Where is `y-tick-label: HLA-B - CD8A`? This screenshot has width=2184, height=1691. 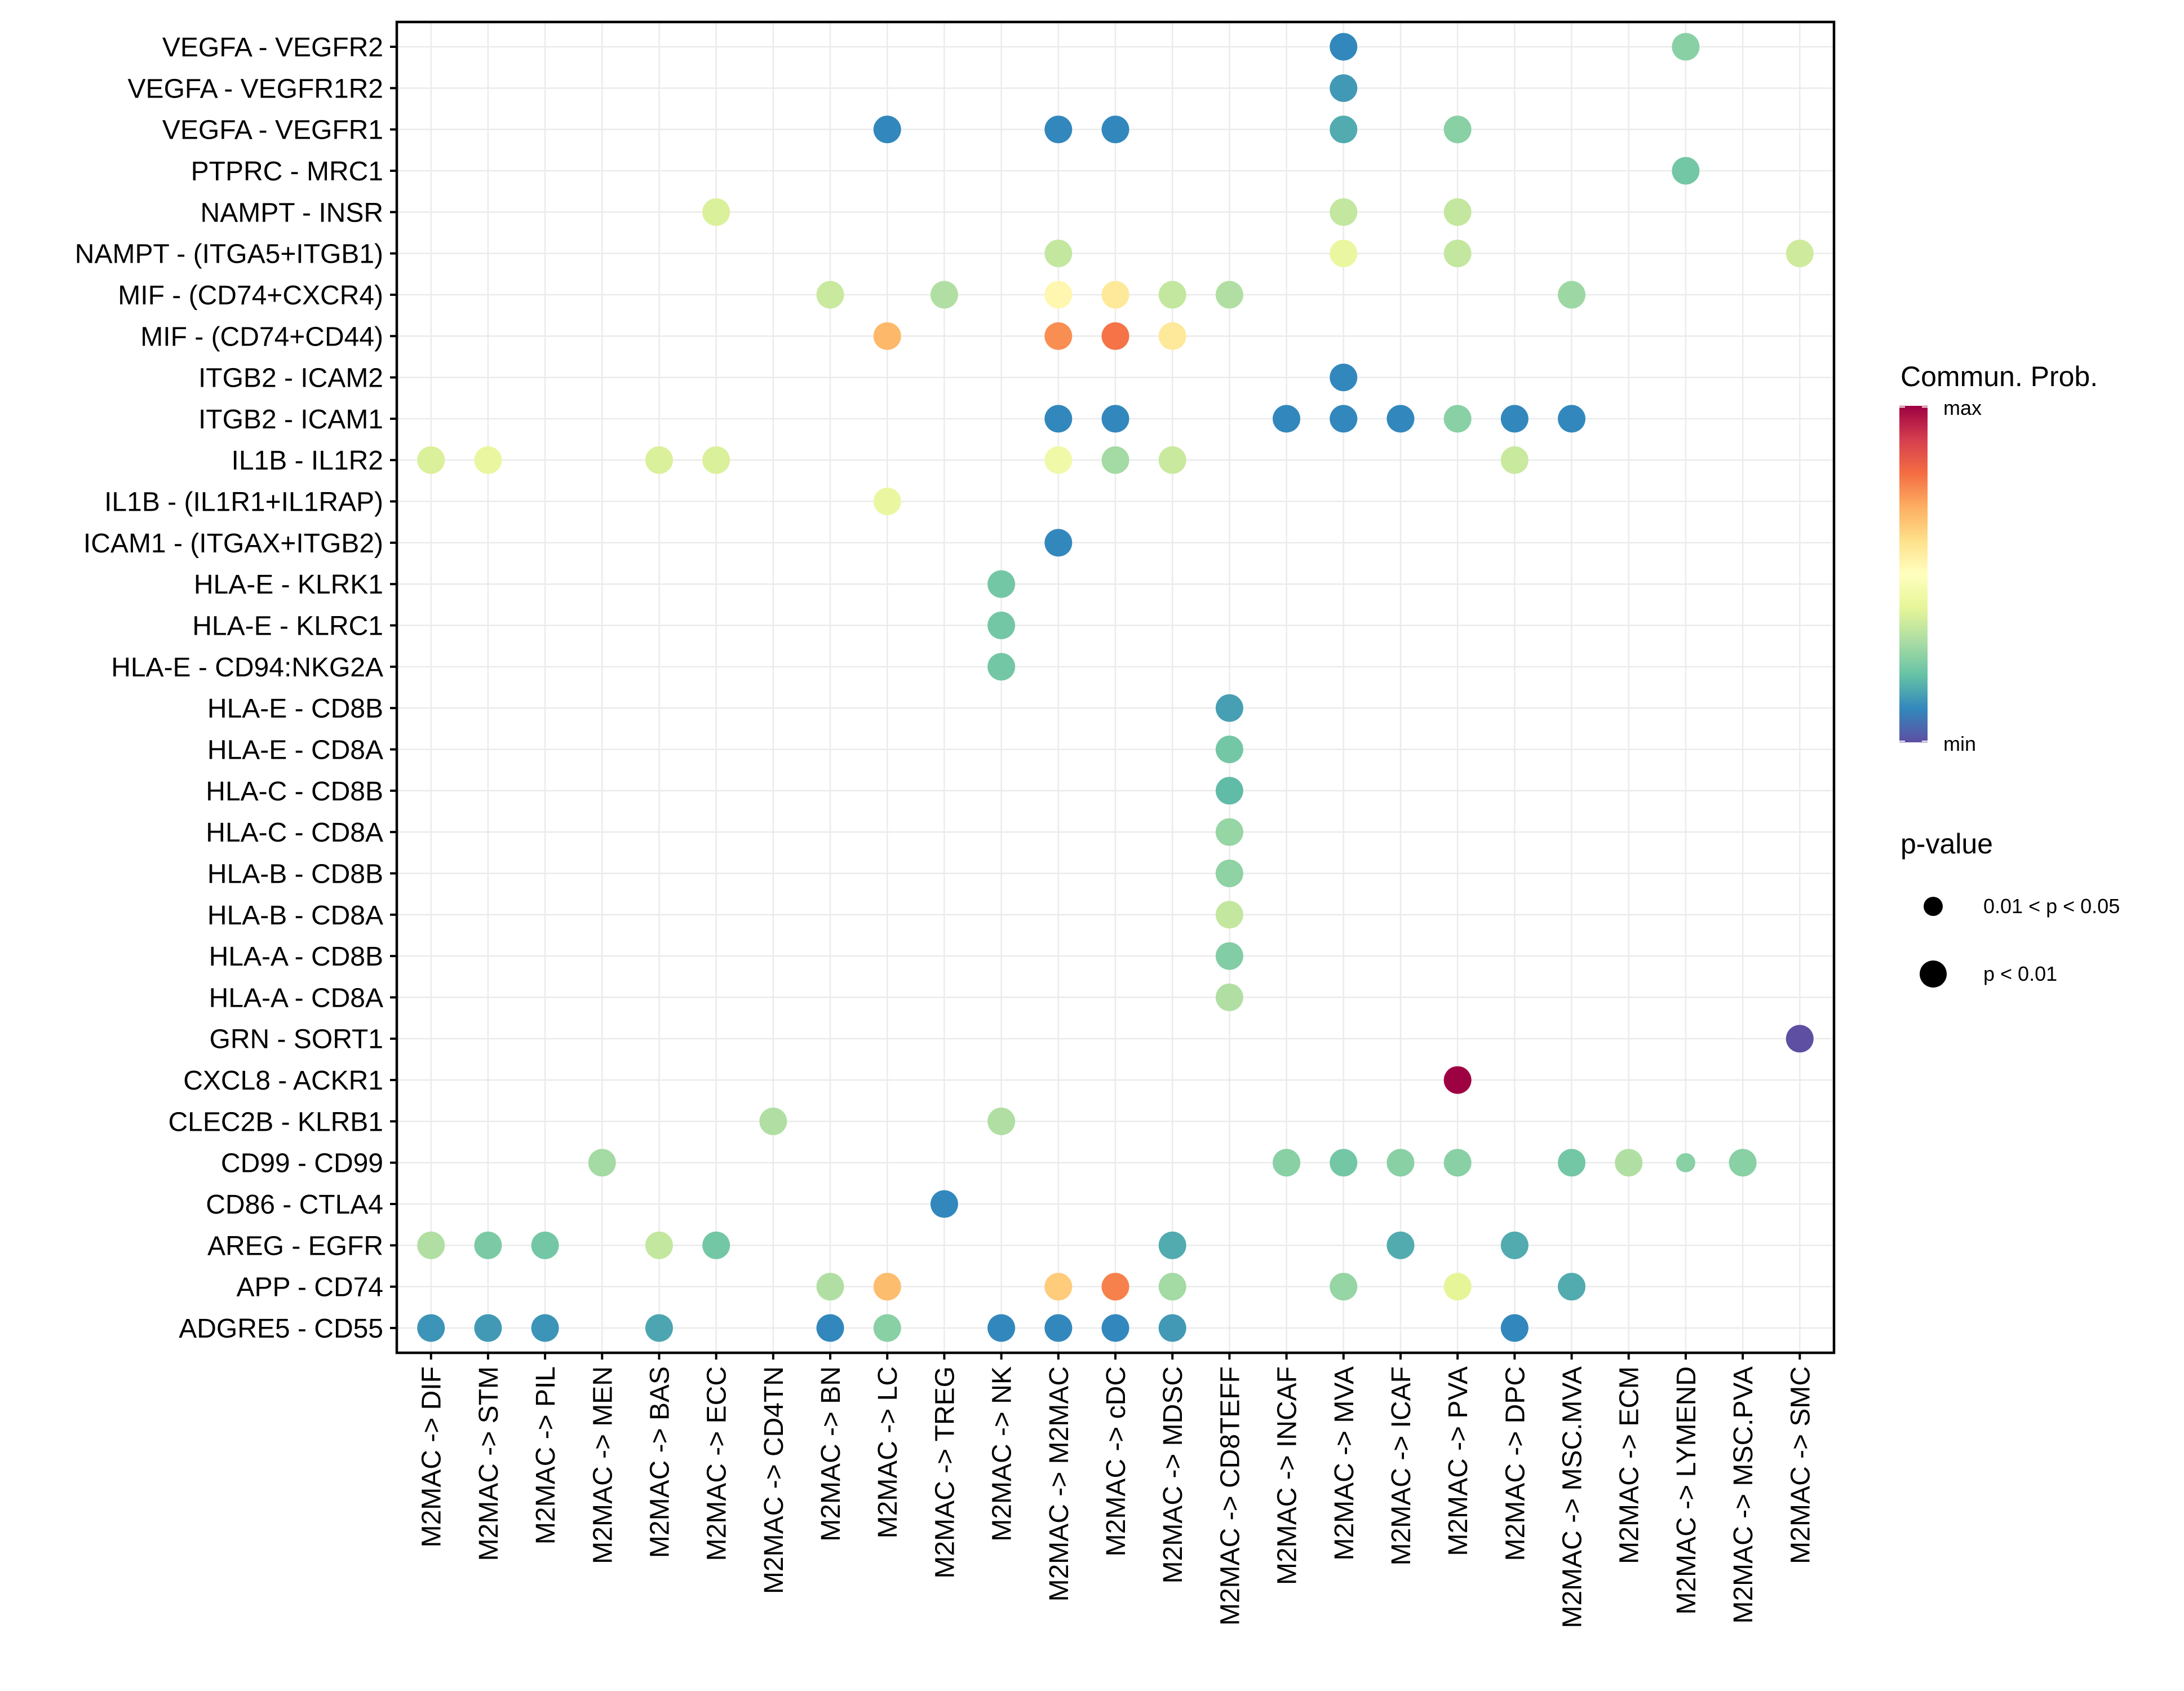 y-tick-label: HLA-B - CD8A is located at coordinates (295, 916).